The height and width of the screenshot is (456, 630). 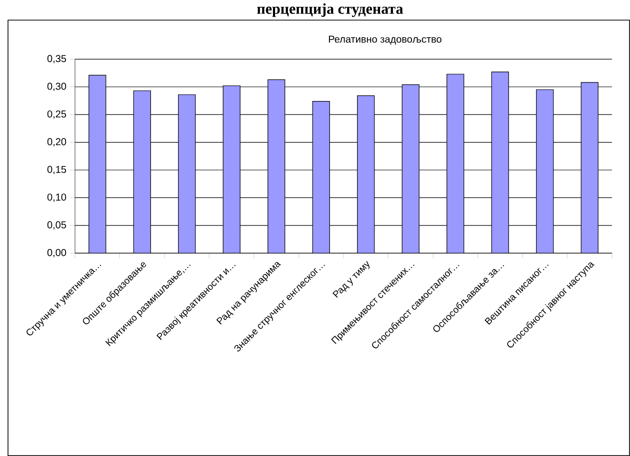 What do you see at coordinates (56, 198) in the screenshot?
I see `y-tick-label: 0,10` at bounding box center [56, 198].